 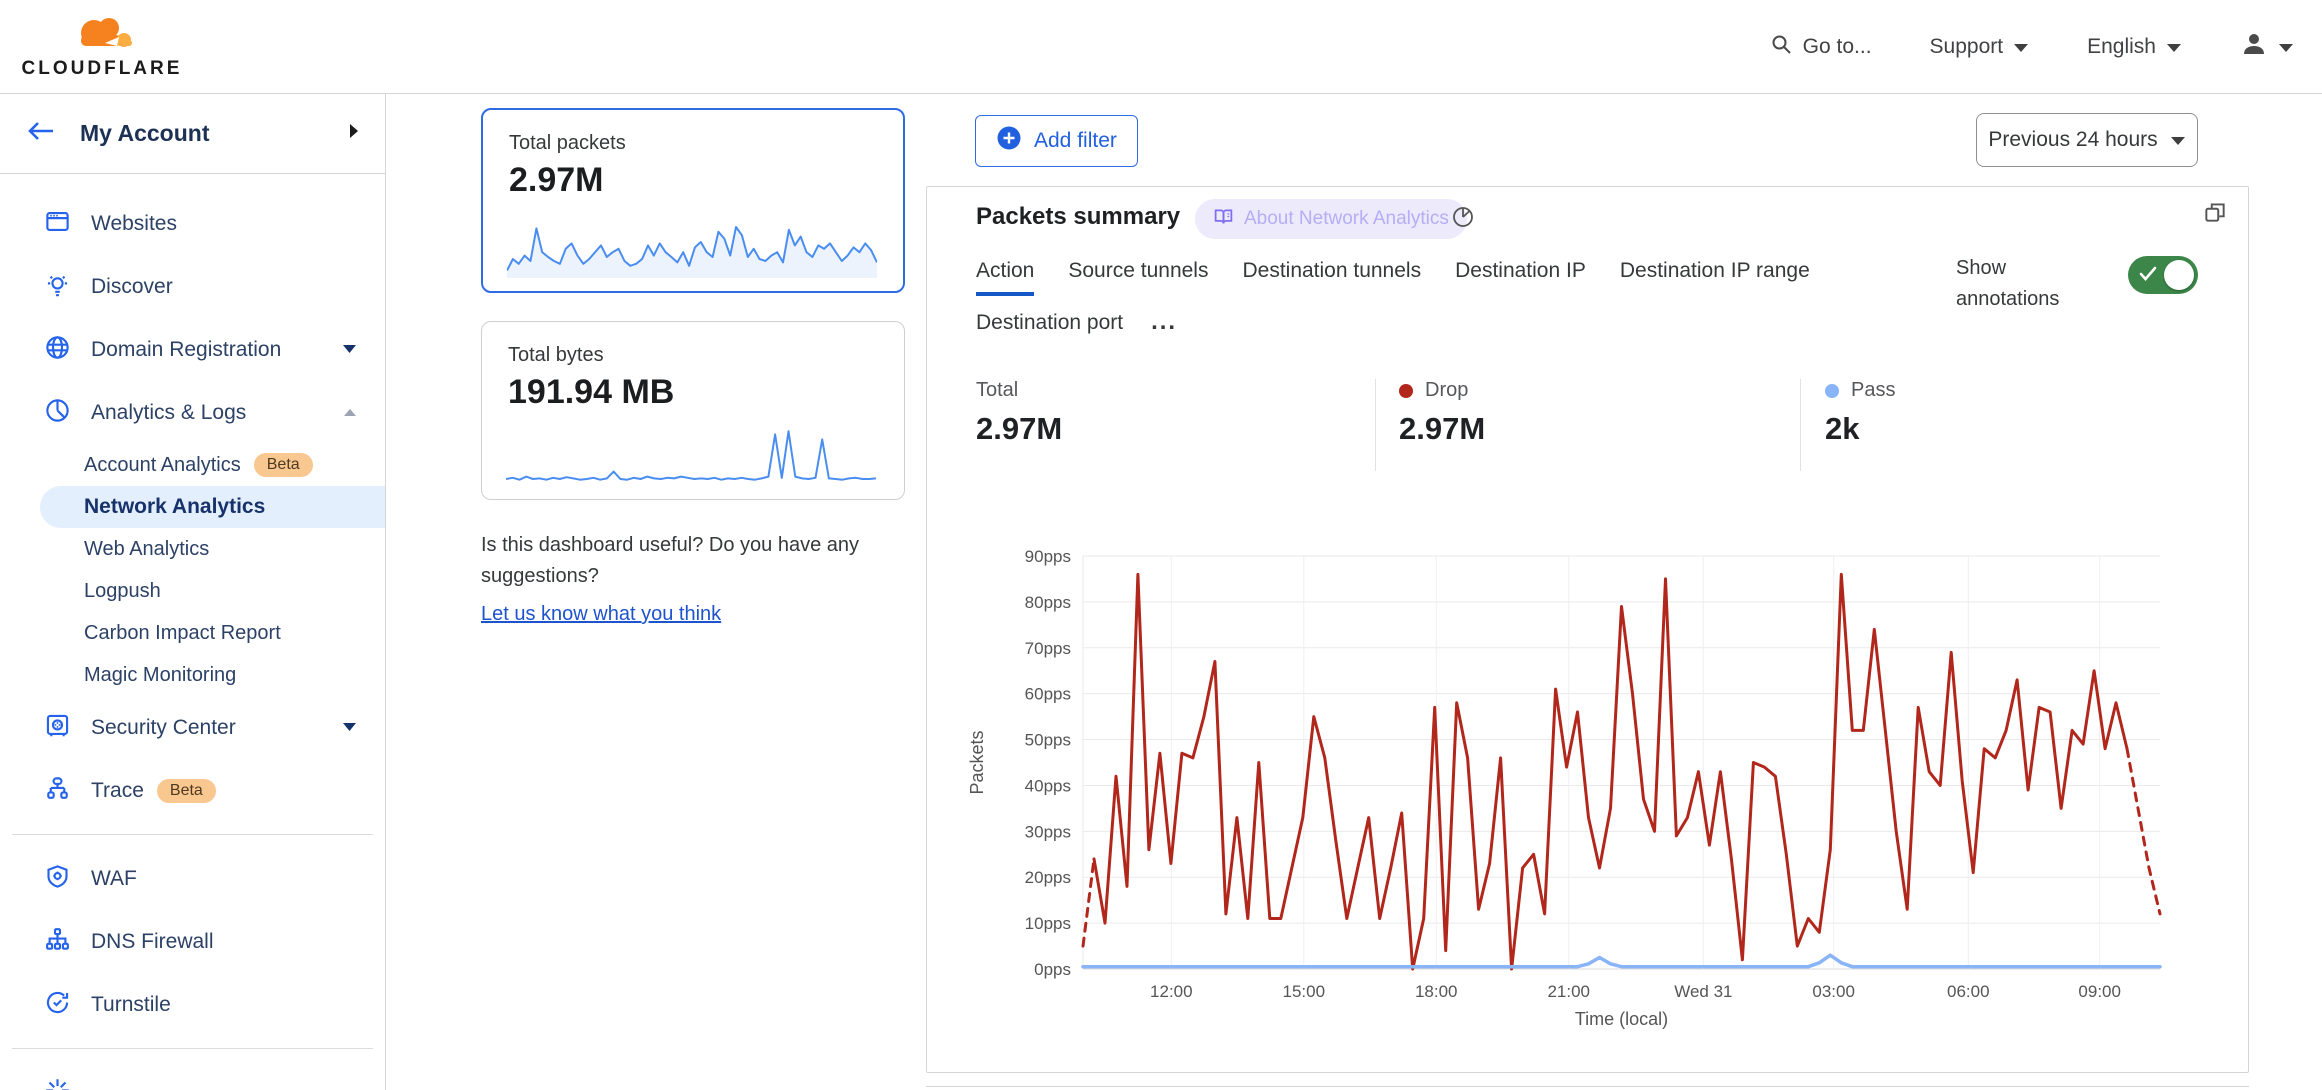 What do you see at coordinates (556, 355) in the screenshot?
I see `metric-title: Total bytes` at bounding box center [556, 355].